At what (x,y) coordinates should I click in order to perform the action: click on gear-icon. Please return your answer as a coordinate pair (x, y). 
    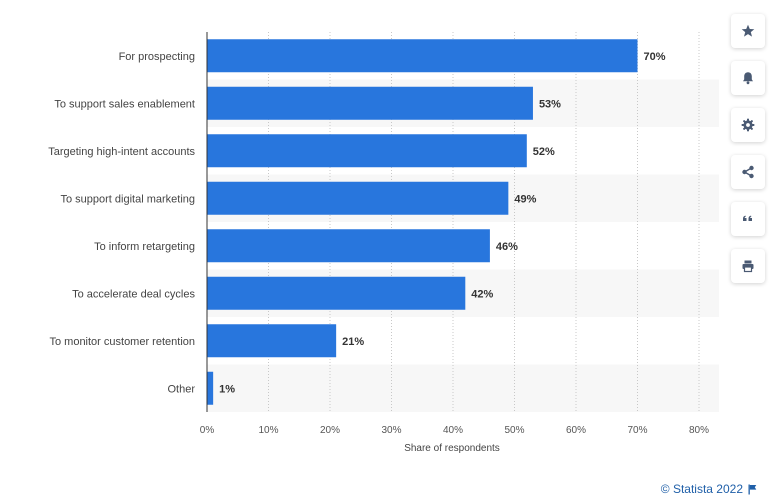
    Looking at the image, I should click on (748, 125).